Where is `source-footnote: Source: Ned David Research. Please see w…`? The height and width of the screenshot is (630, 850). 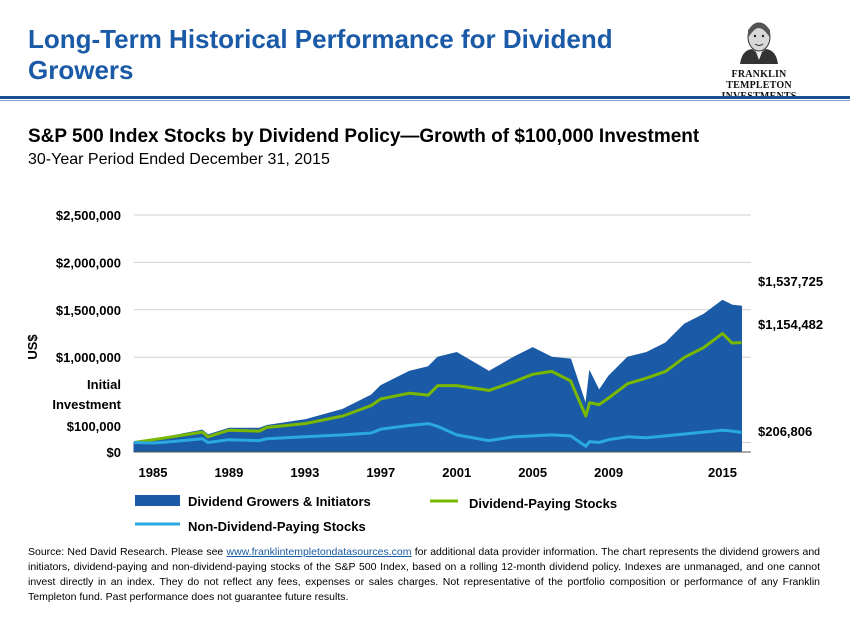 source-footnote: Source: Ned David Research. Please see w… is located at coordinates (424, 575).